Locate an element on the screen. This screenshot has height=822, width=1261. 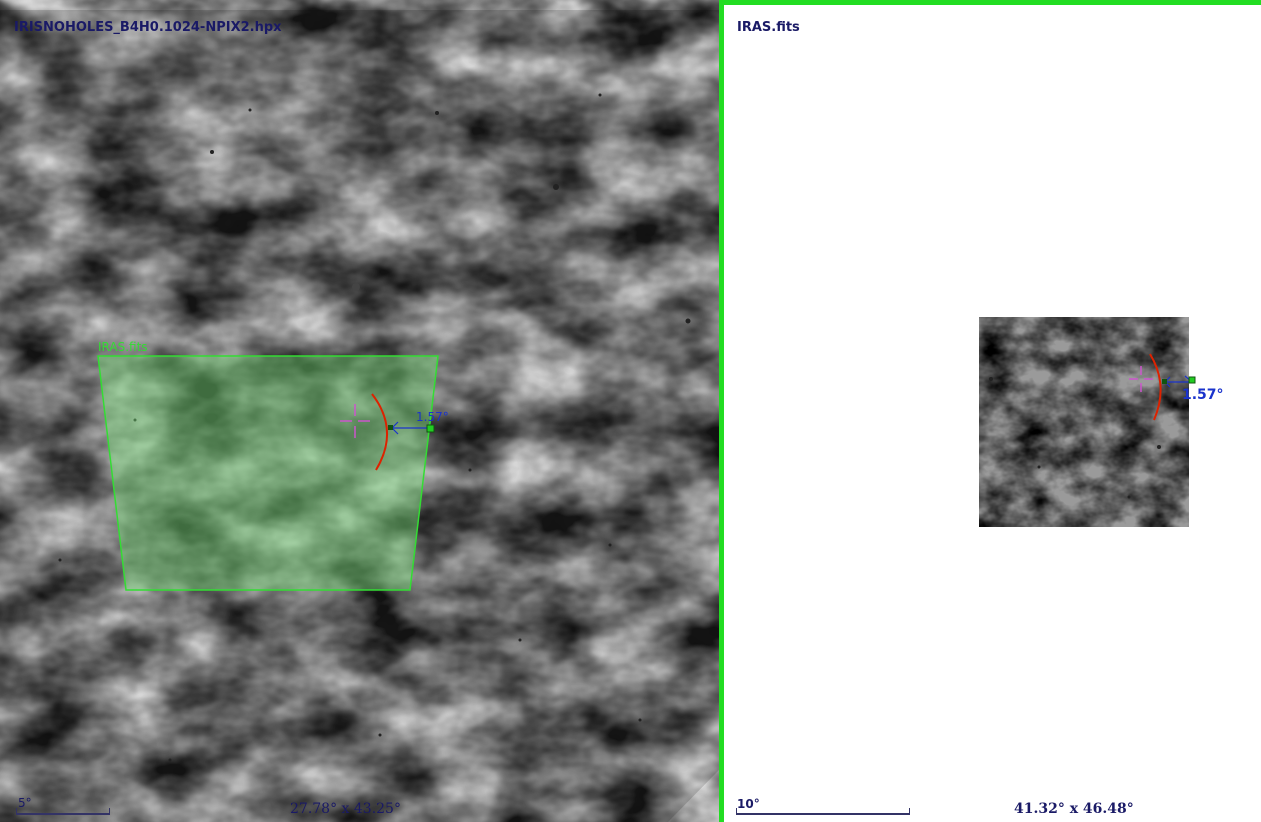
sky-image-iras is located at coordinates (1084, 422).